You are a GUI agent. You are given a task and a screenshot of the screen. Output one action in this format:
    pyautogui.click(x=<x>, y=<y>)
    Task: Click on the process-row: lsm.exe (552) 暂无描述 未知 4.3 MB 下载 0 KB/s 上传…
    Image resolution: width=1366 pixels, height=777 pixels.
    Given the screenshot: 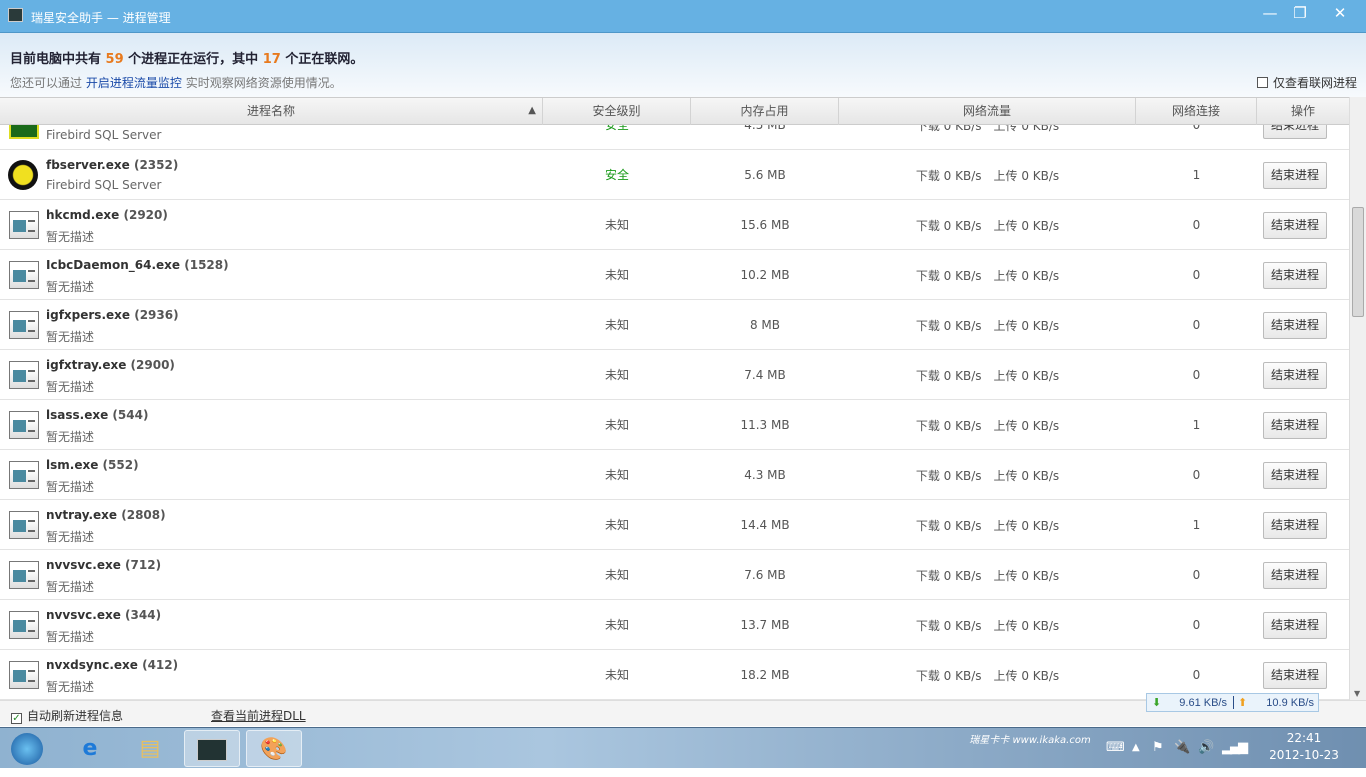 What is the action you would take?
    pyautogui.click(x=674, y=475)
    